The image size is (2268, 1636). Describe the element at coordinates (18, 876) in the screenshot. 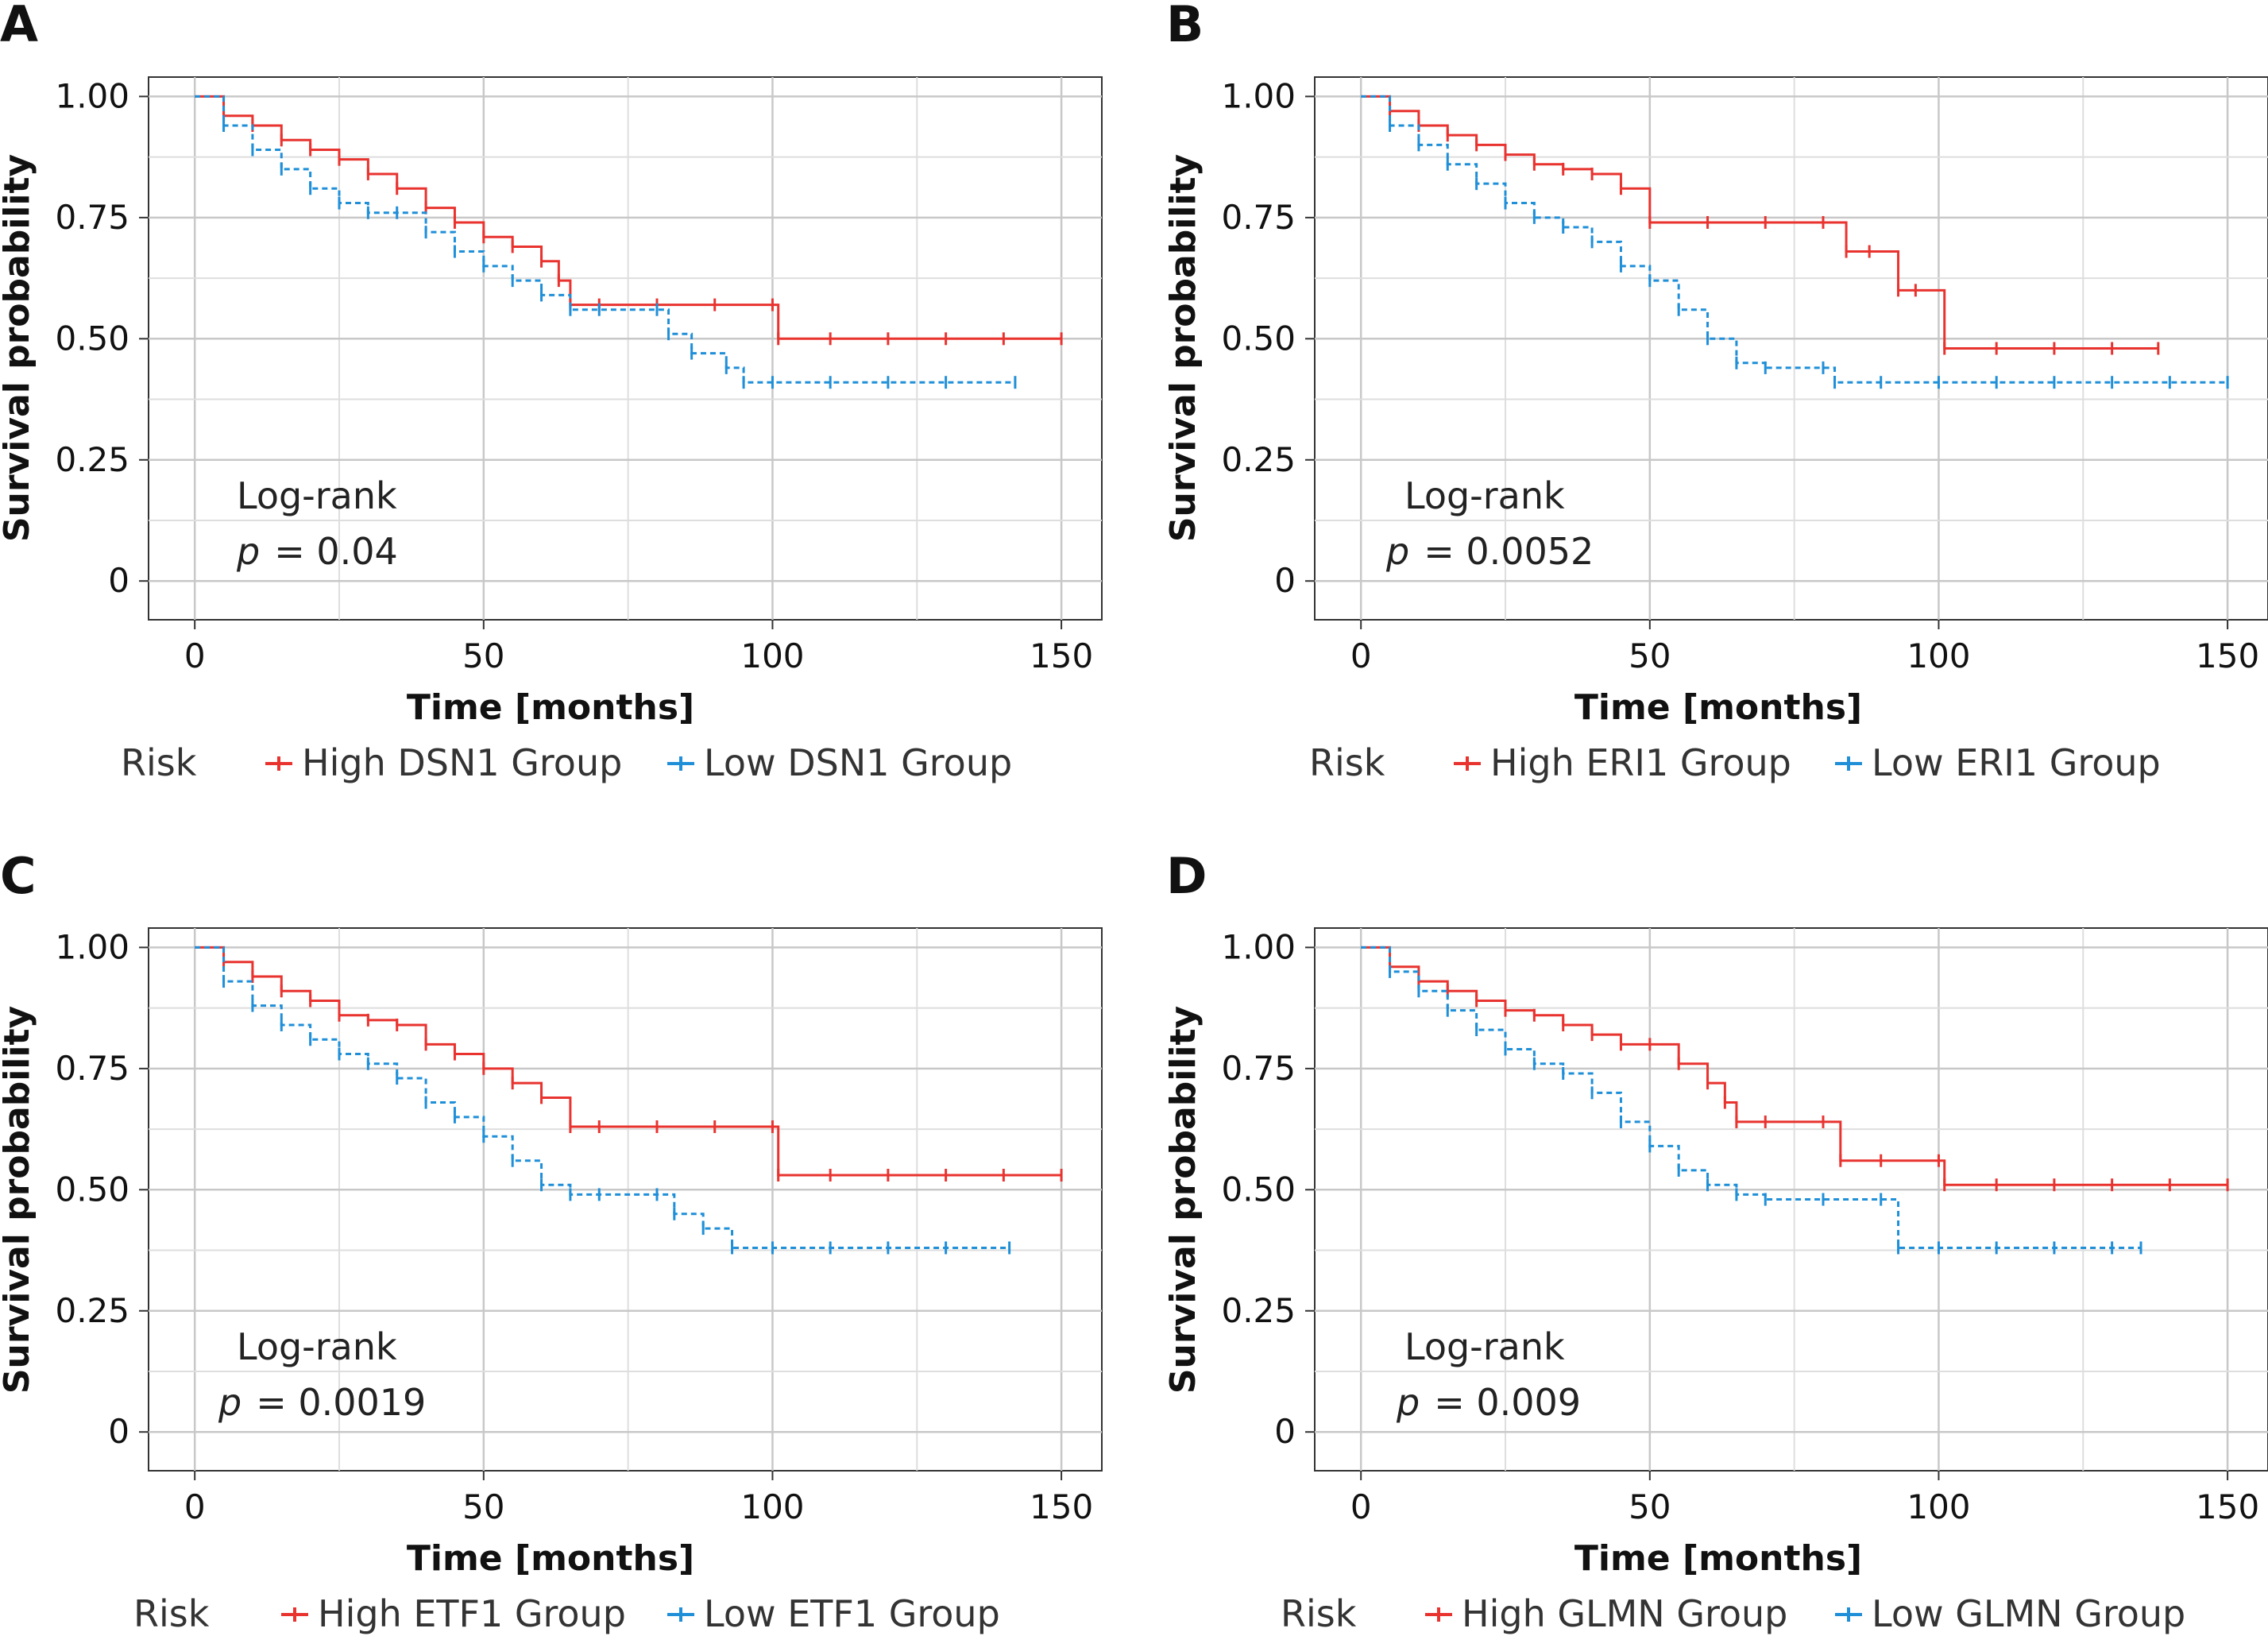

I see `panel-label-c: C` at that location.